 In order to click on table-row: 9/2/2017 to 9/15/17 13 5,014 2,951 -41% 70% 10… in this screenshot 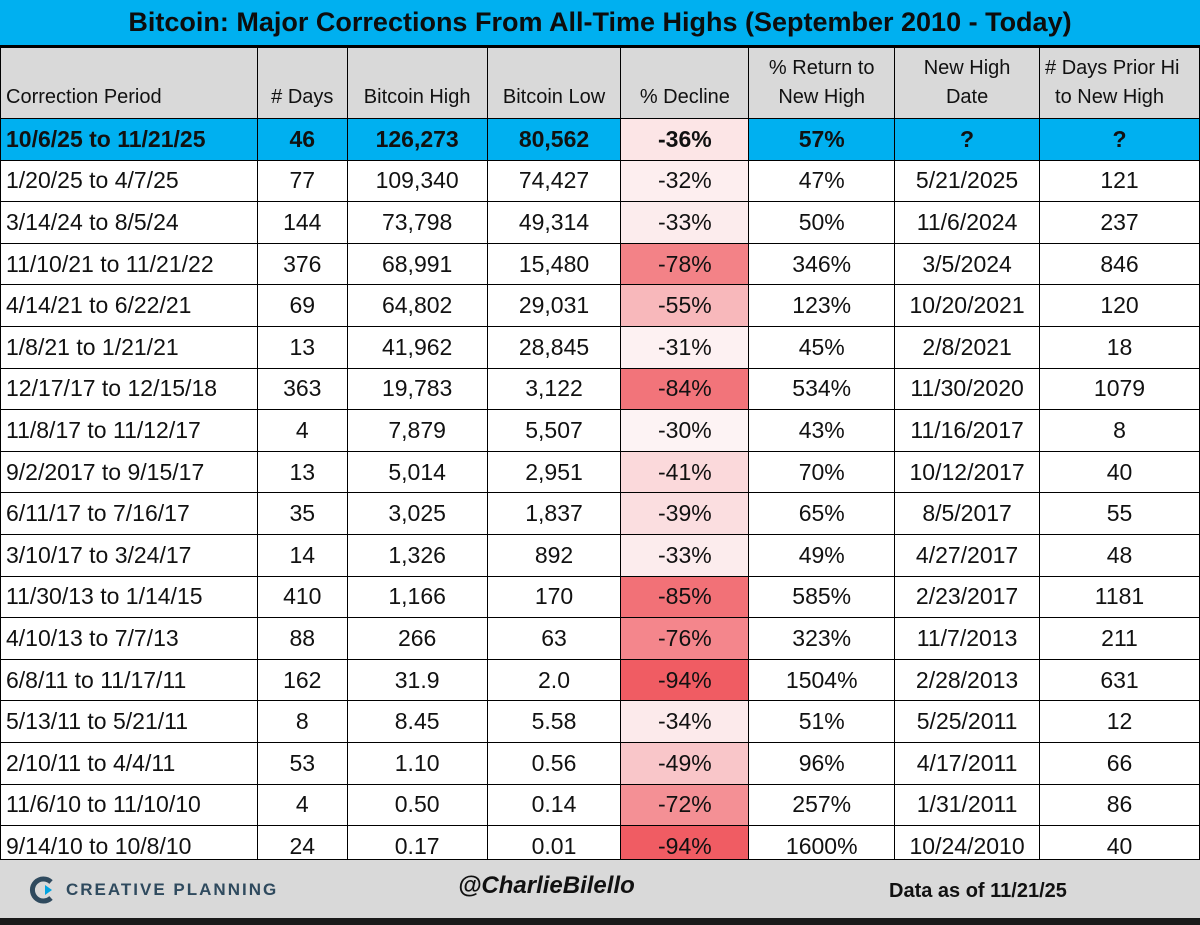, I will do `click(600, 472)`.